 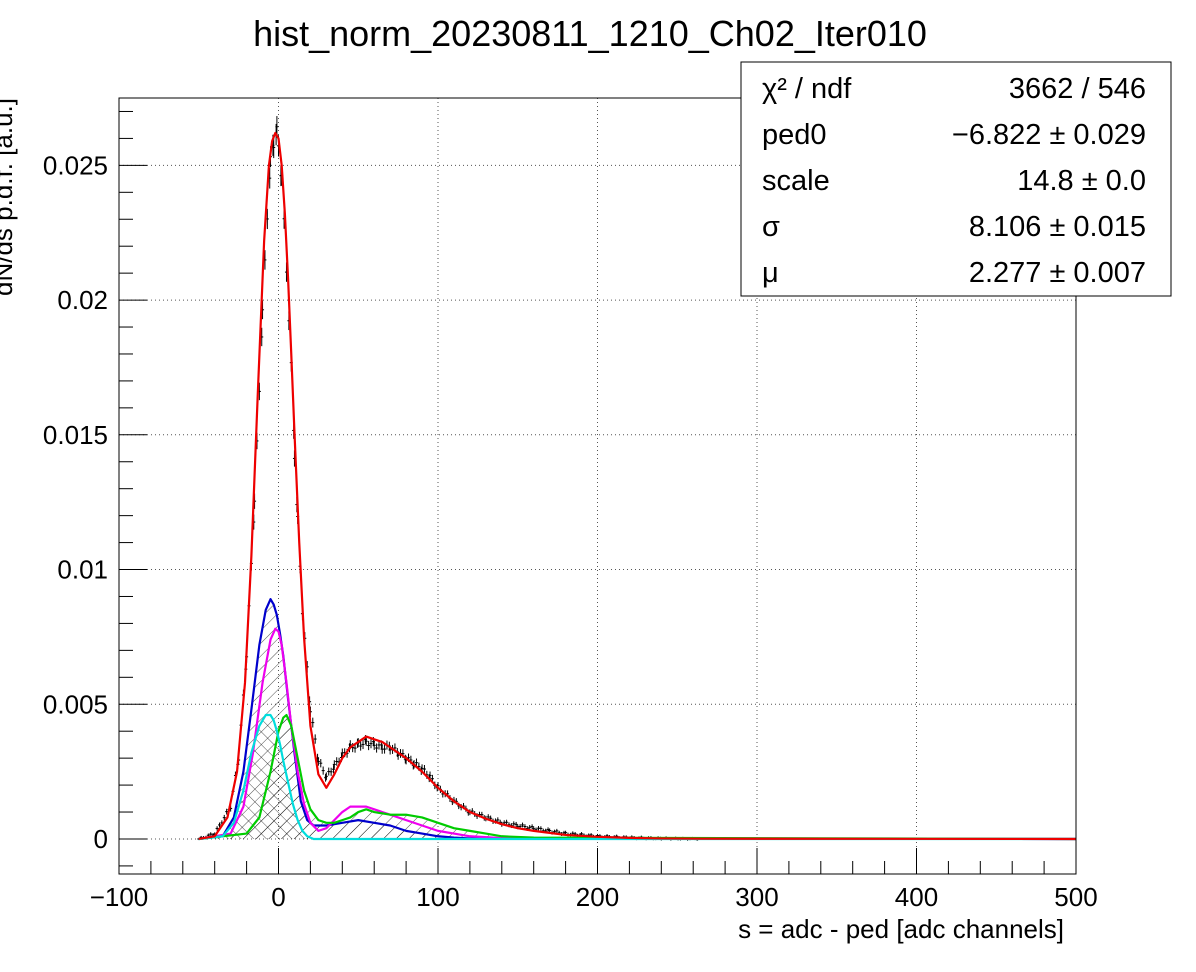 I want to click on stat-value-ped0: −6.822 ± 0.029, so click(x=1049, y=135).